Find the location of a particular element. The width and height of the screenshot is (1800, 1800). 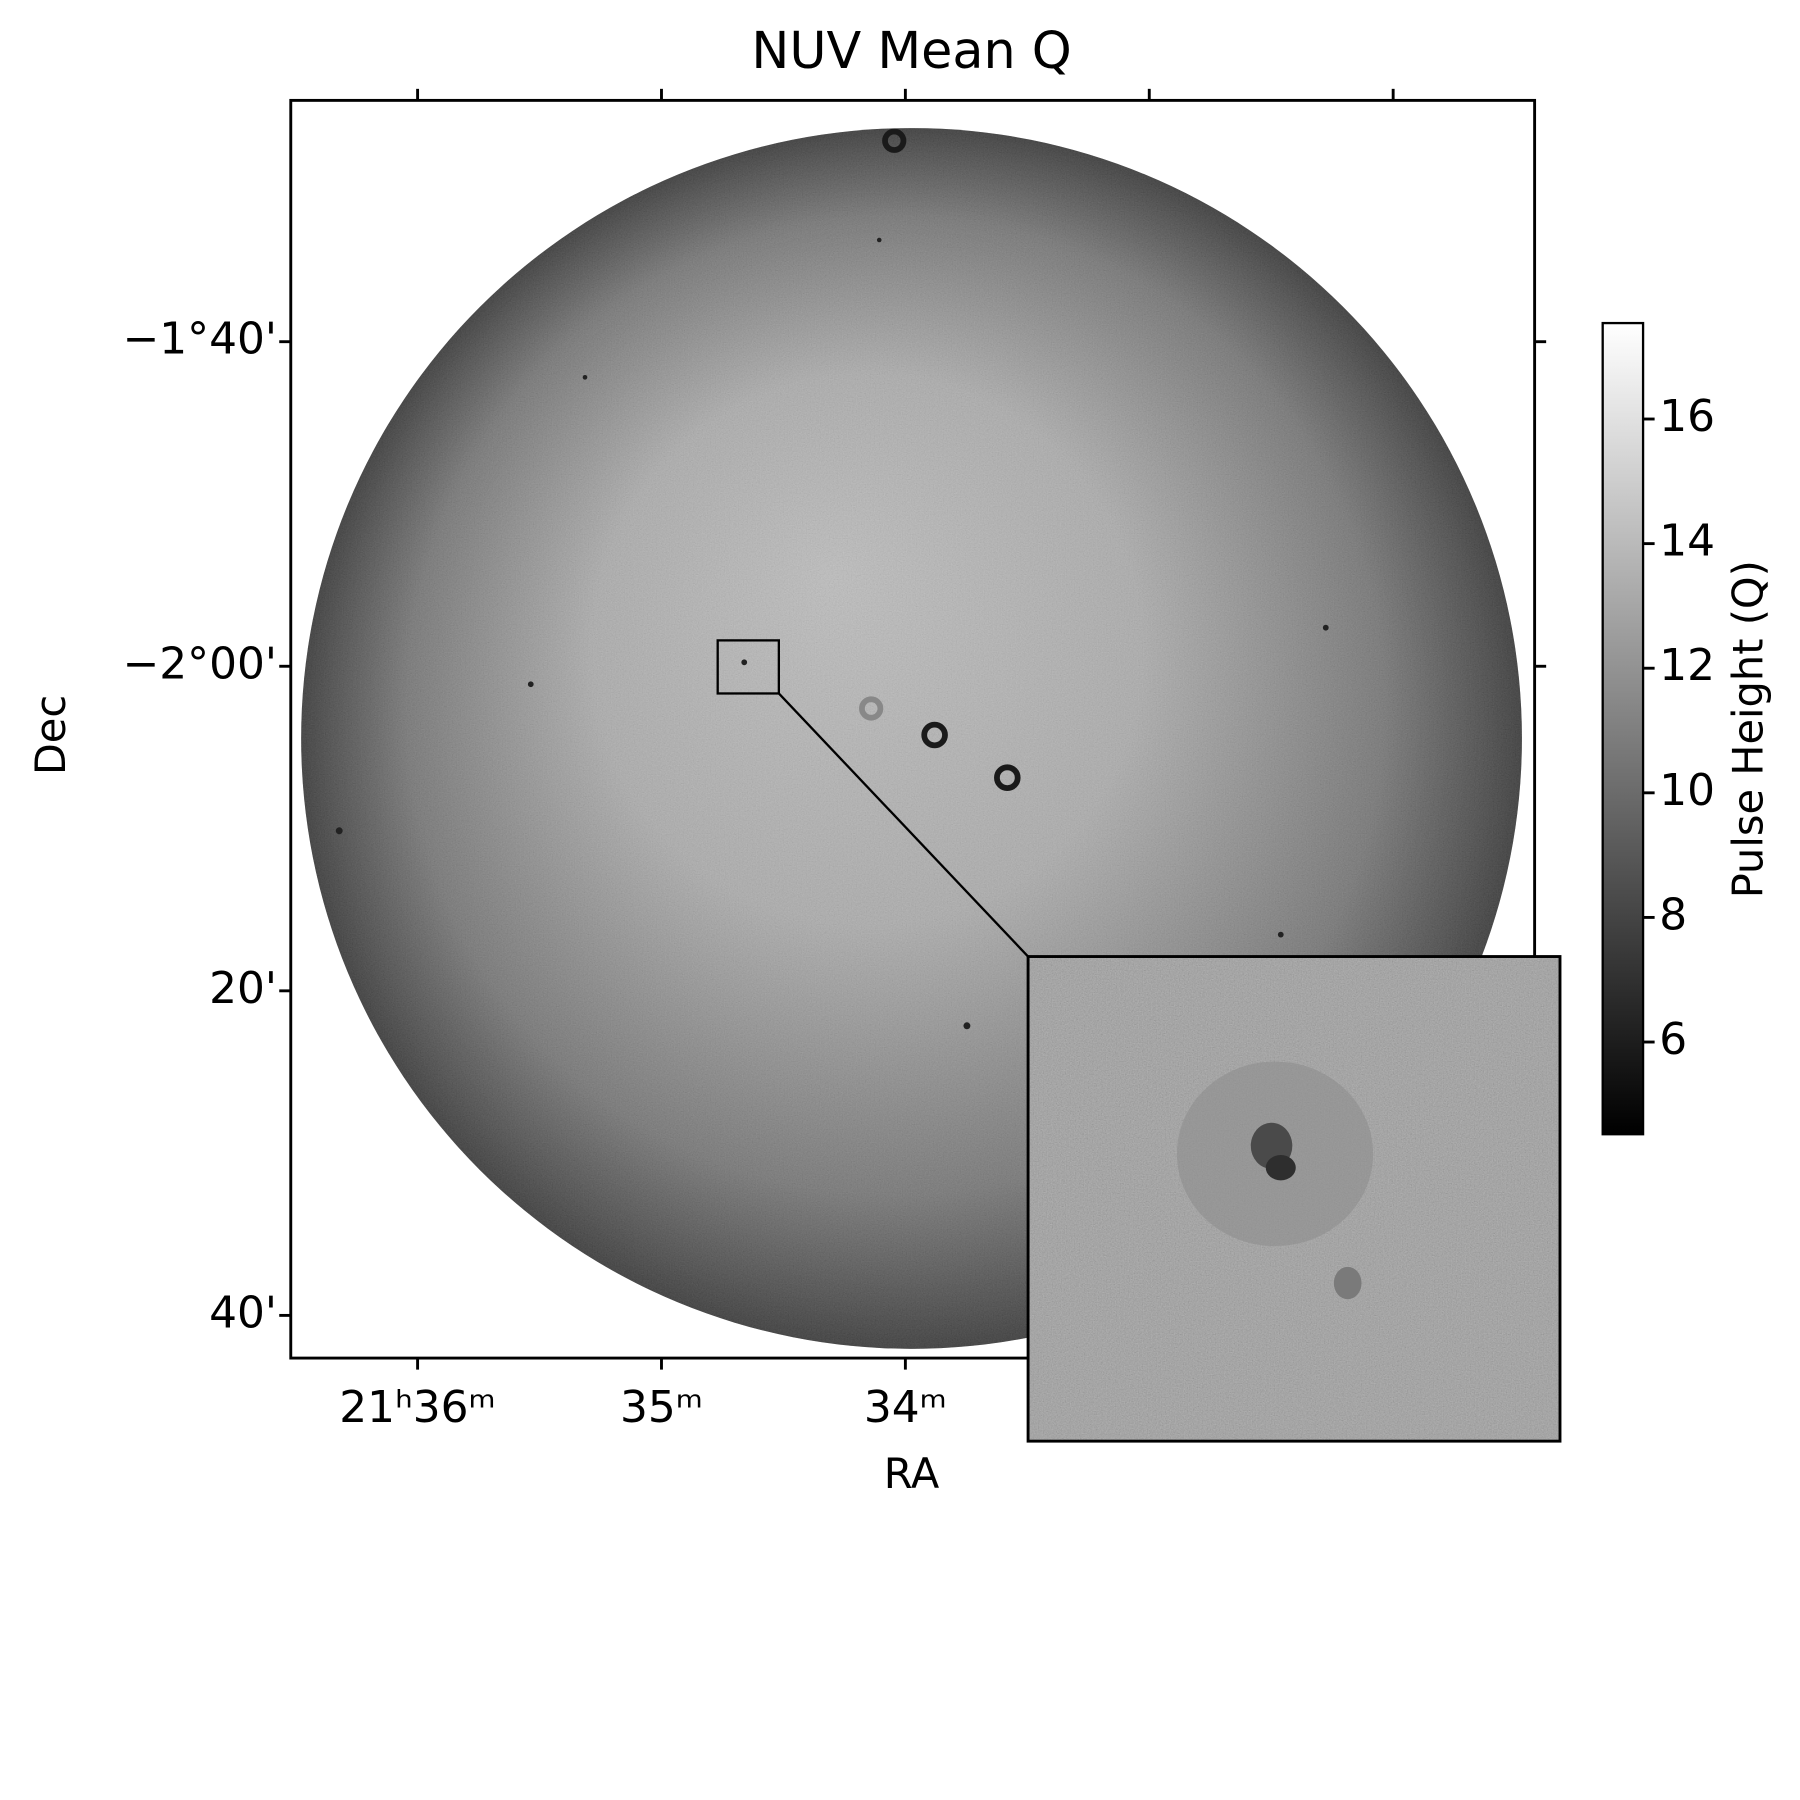

hotspots is located at coordinates (940, 459).